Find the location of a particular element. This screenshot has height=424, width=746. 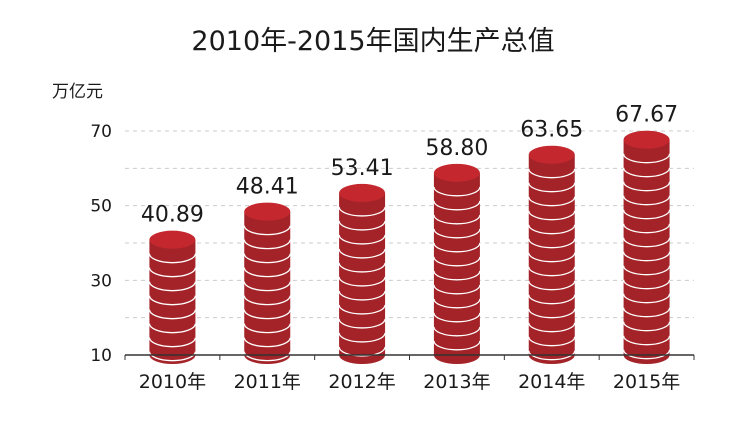

y-tick-label: 30 is located at coordinates (101, 281).